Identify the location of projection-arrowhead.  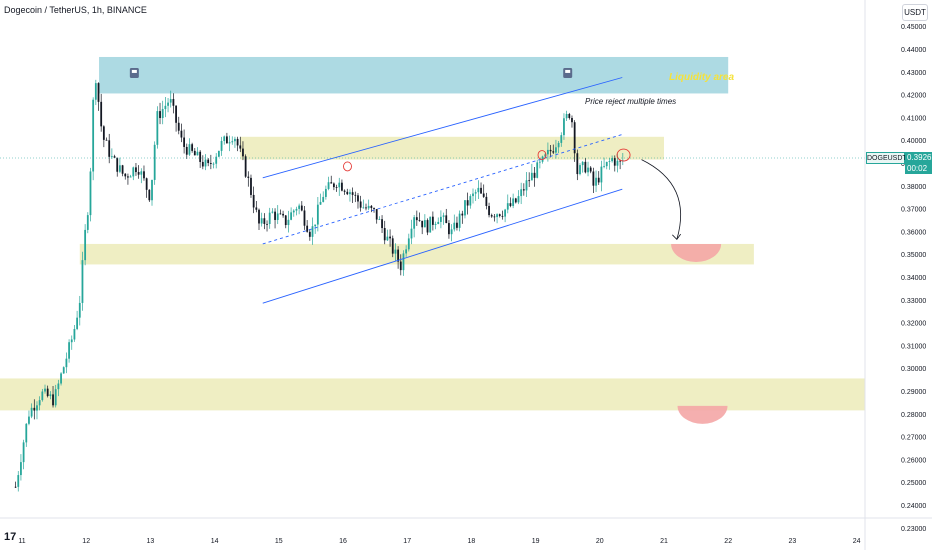
(677, 236).